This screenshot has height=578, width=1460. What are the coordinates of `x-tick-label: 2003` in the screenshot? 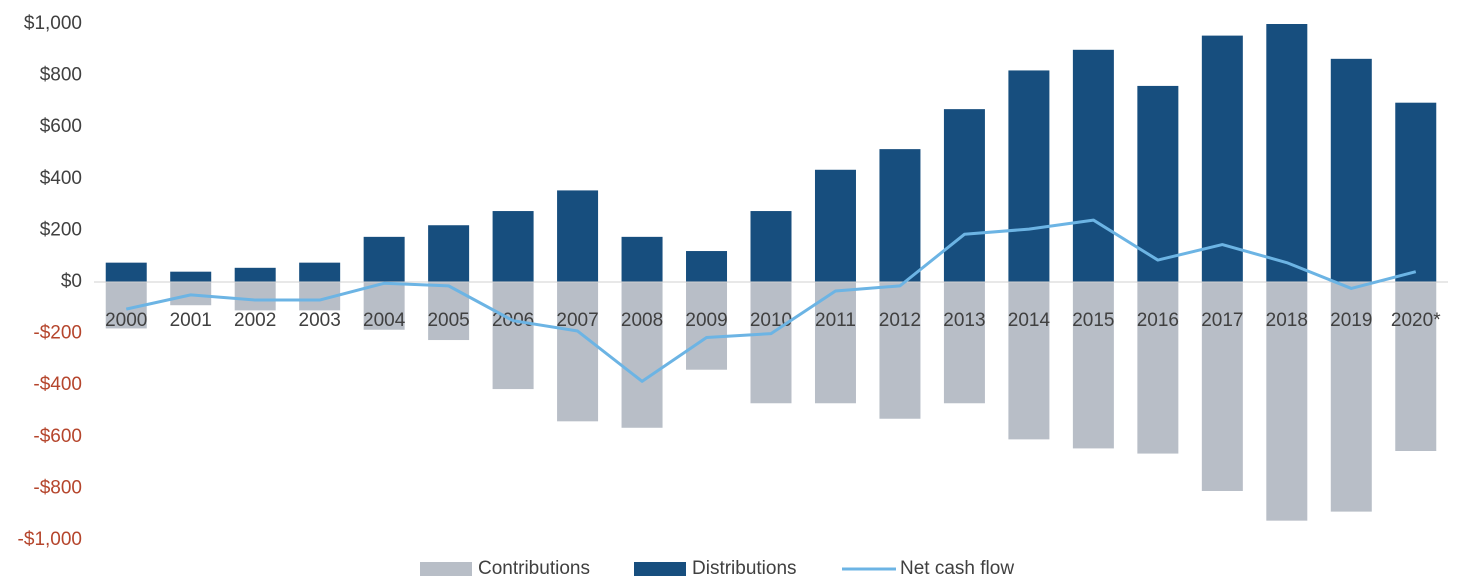 It's located at (320, 320).